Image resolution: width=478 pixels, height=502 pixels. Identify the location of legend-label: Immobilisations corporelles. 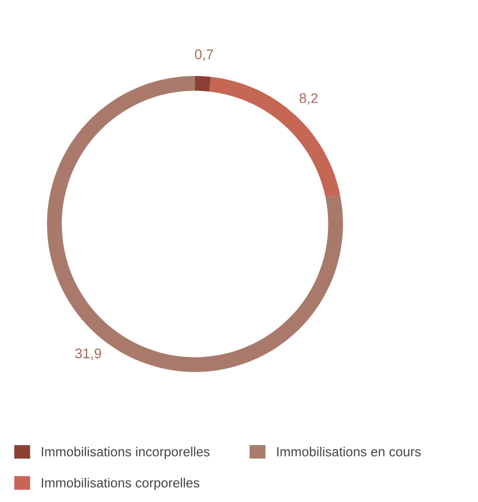
(121, 484).